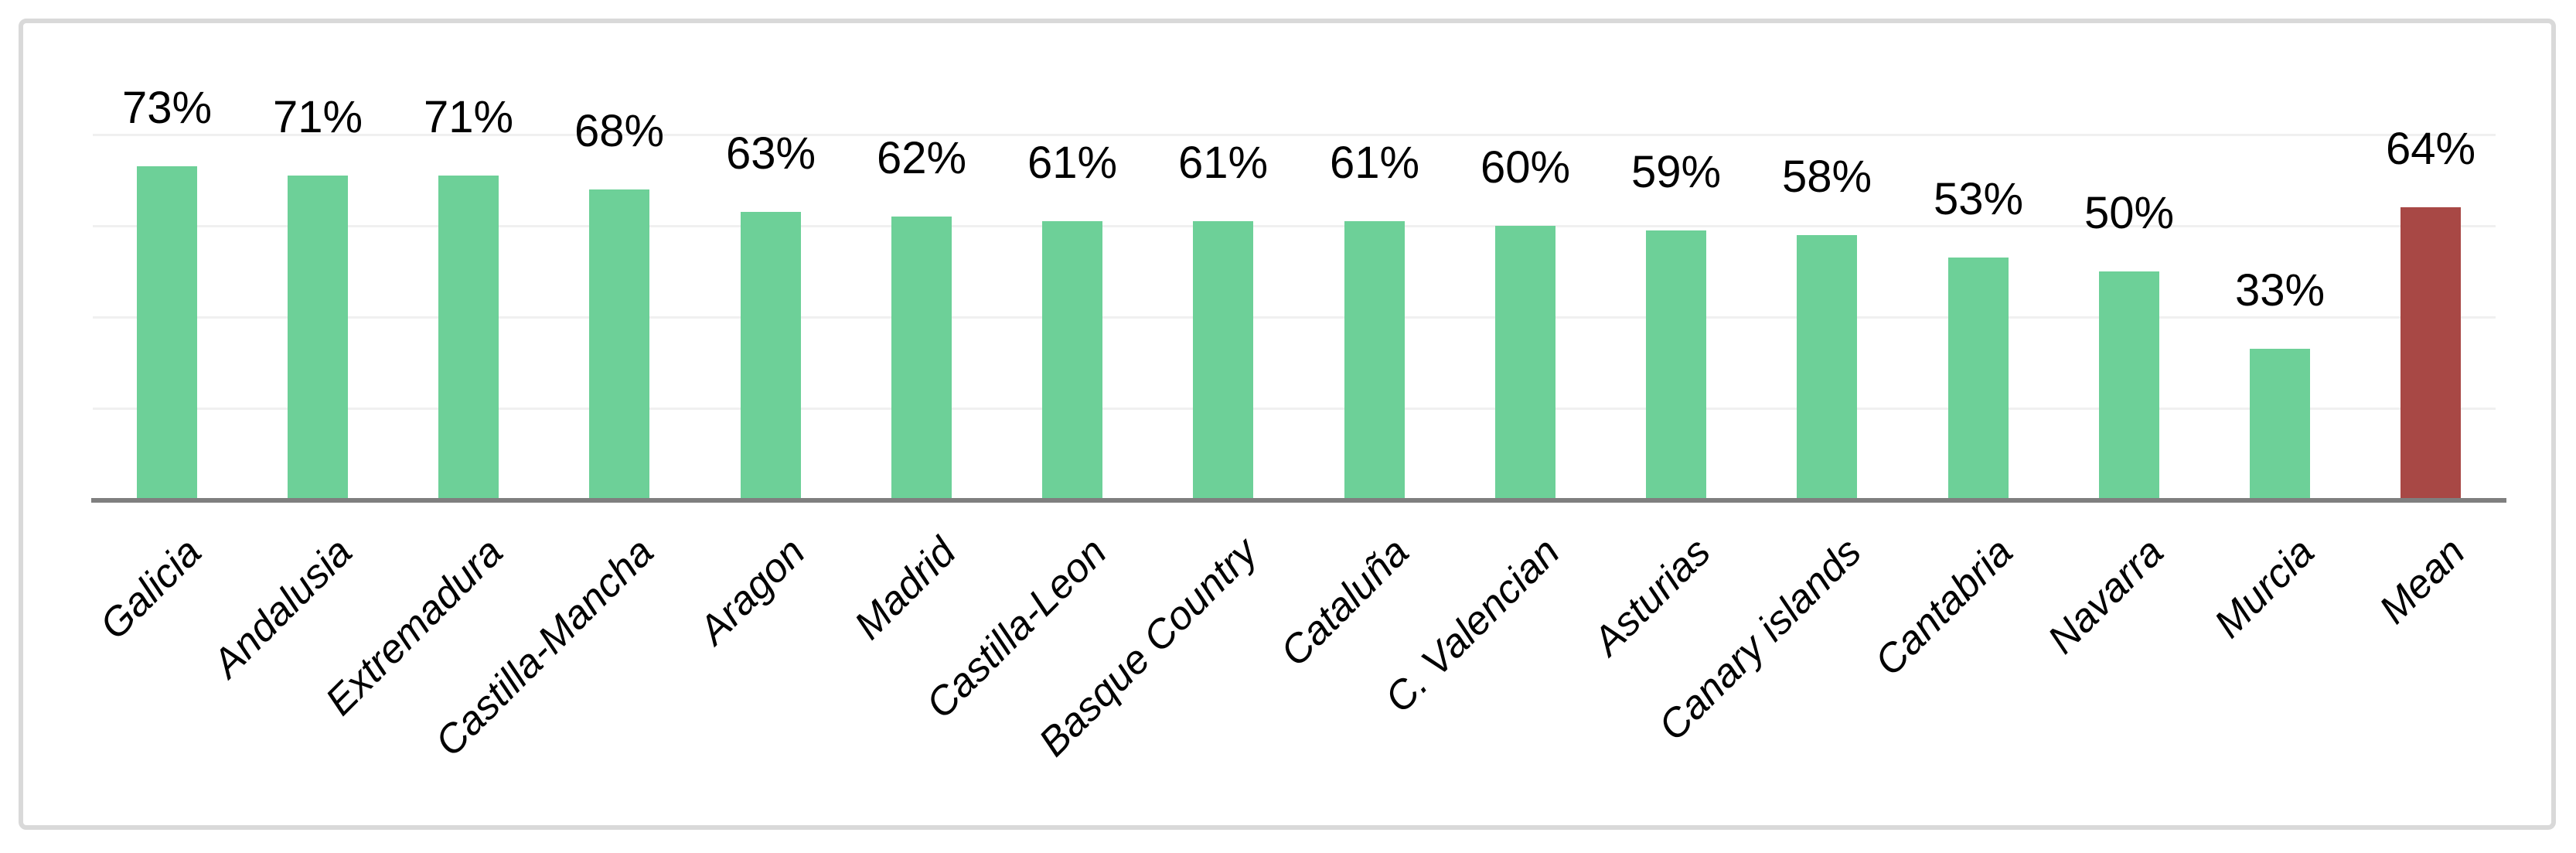  What do you see at coordinates (1525, 167) in the screenshot?
I see `value-label-c-valencian: 60%` at bounding box center [1525, 167].